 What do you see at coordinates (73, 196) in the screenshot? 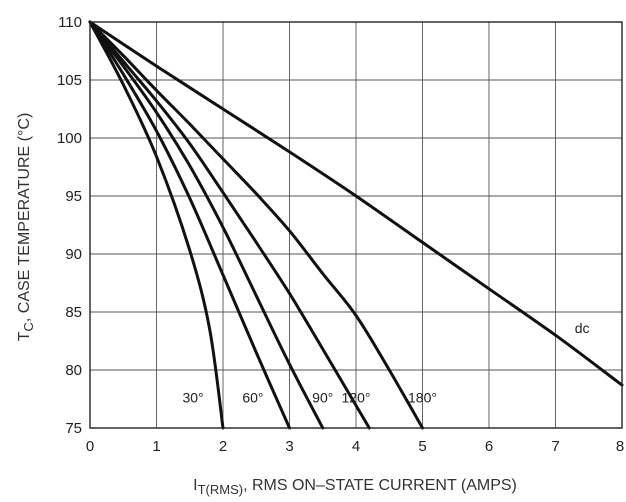
I see `y-tick-label: 95` at bounding box center [73, 196].